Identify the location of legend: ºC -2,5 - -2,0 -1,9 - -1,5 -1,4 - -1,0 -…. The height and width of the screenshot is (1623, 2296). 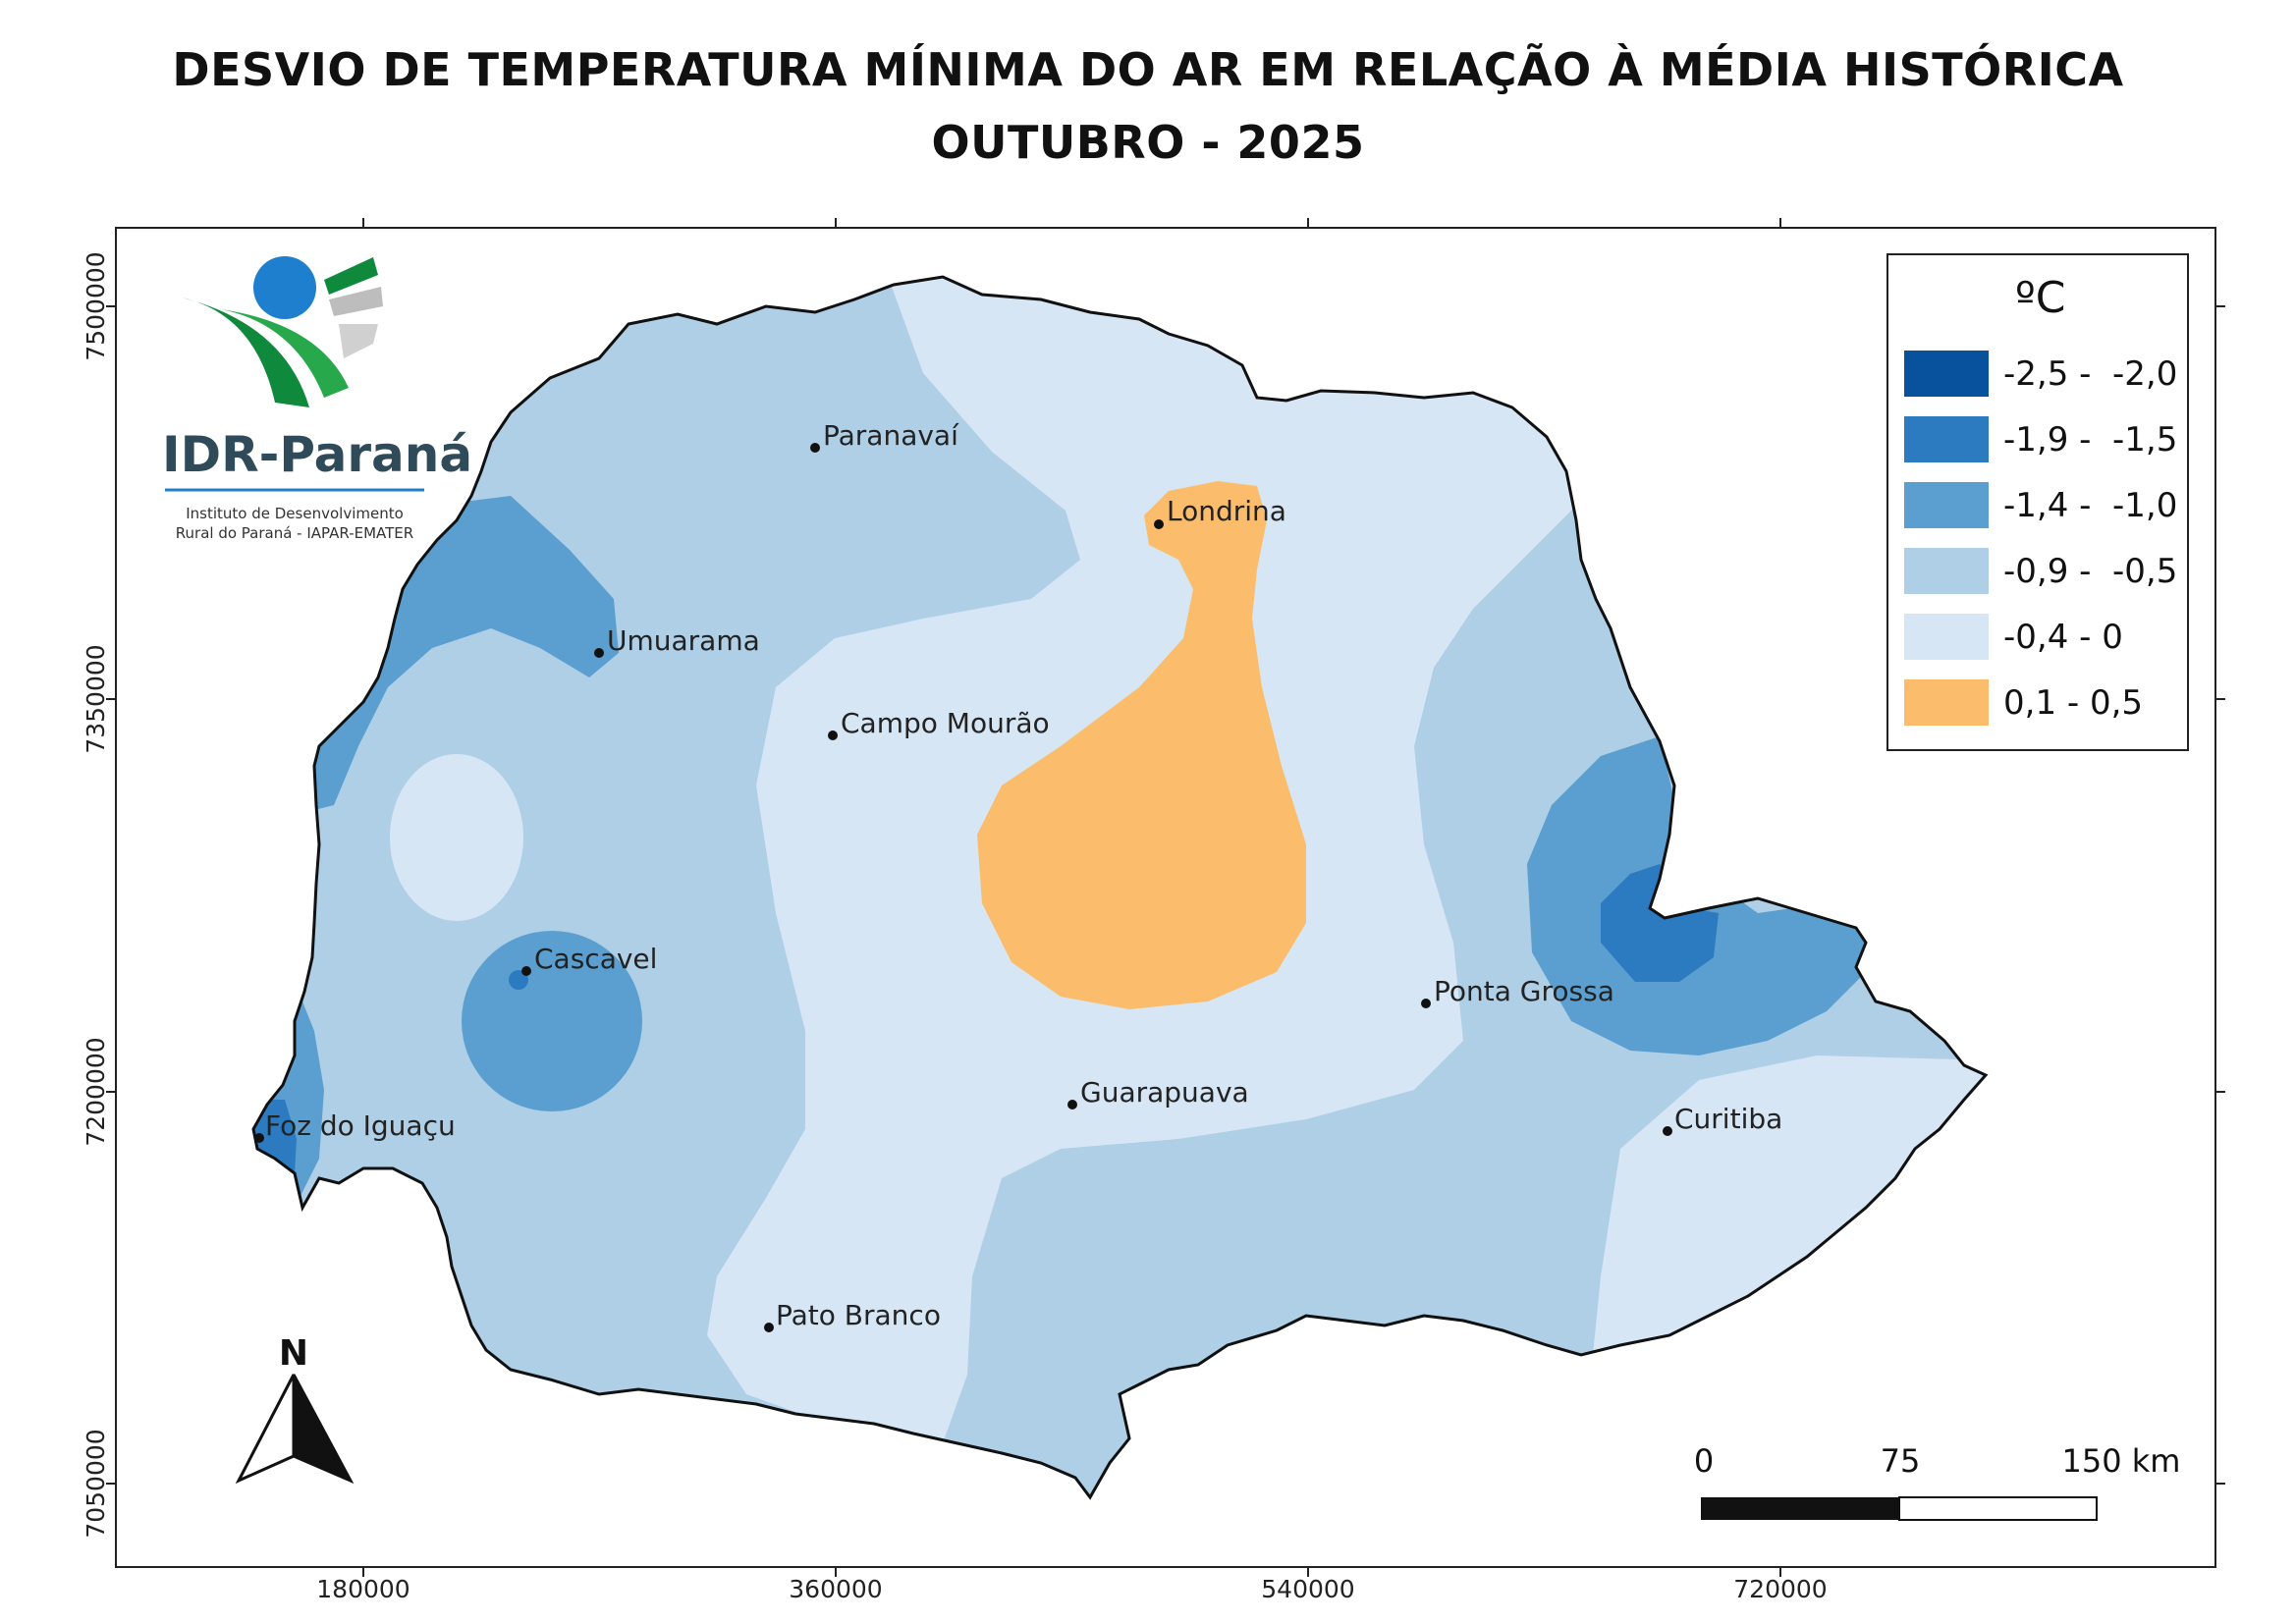
(2037, 502).